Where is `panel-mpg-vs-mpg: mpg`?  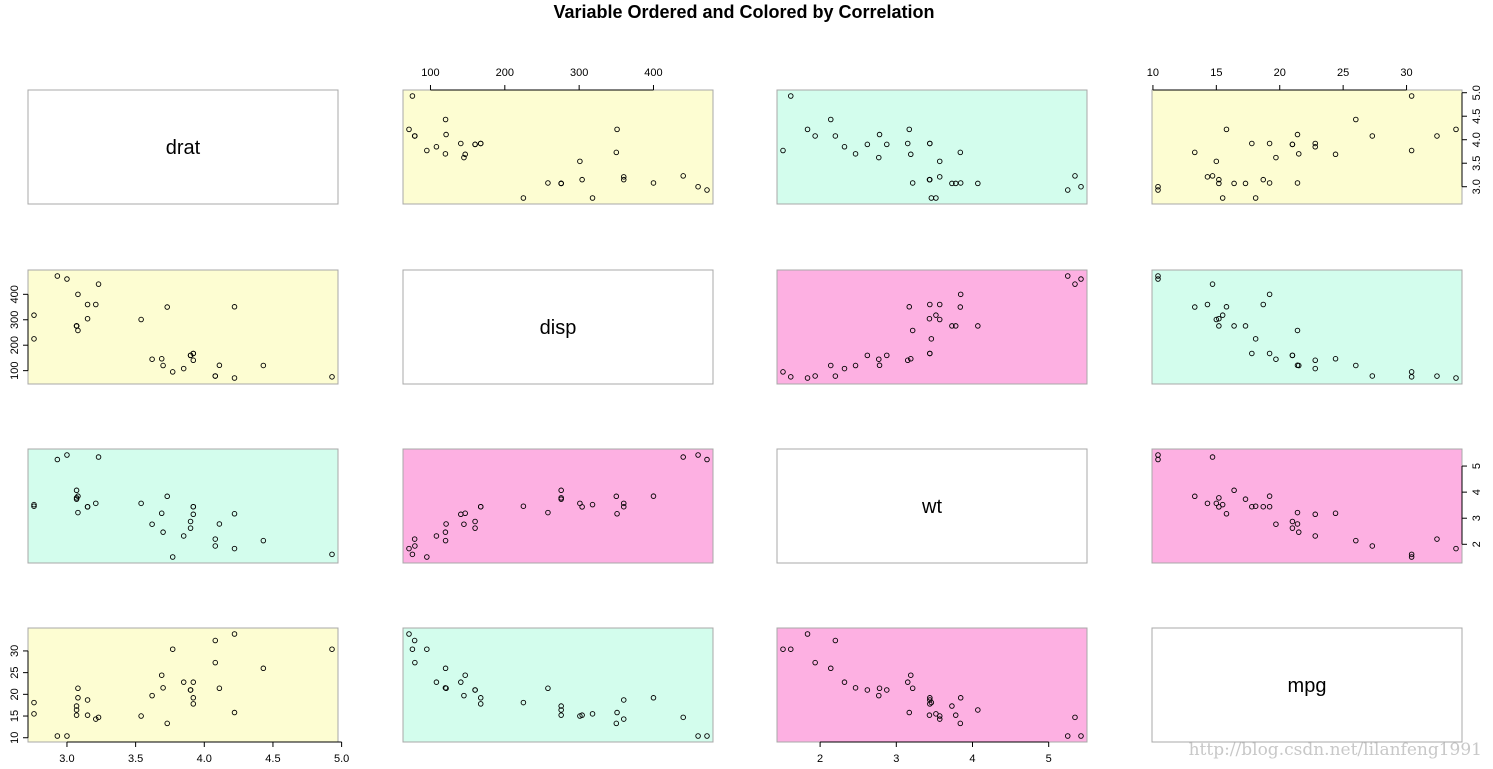 panel-mpg-vs-mpg: mpg is located at coordinates (1307, 685).